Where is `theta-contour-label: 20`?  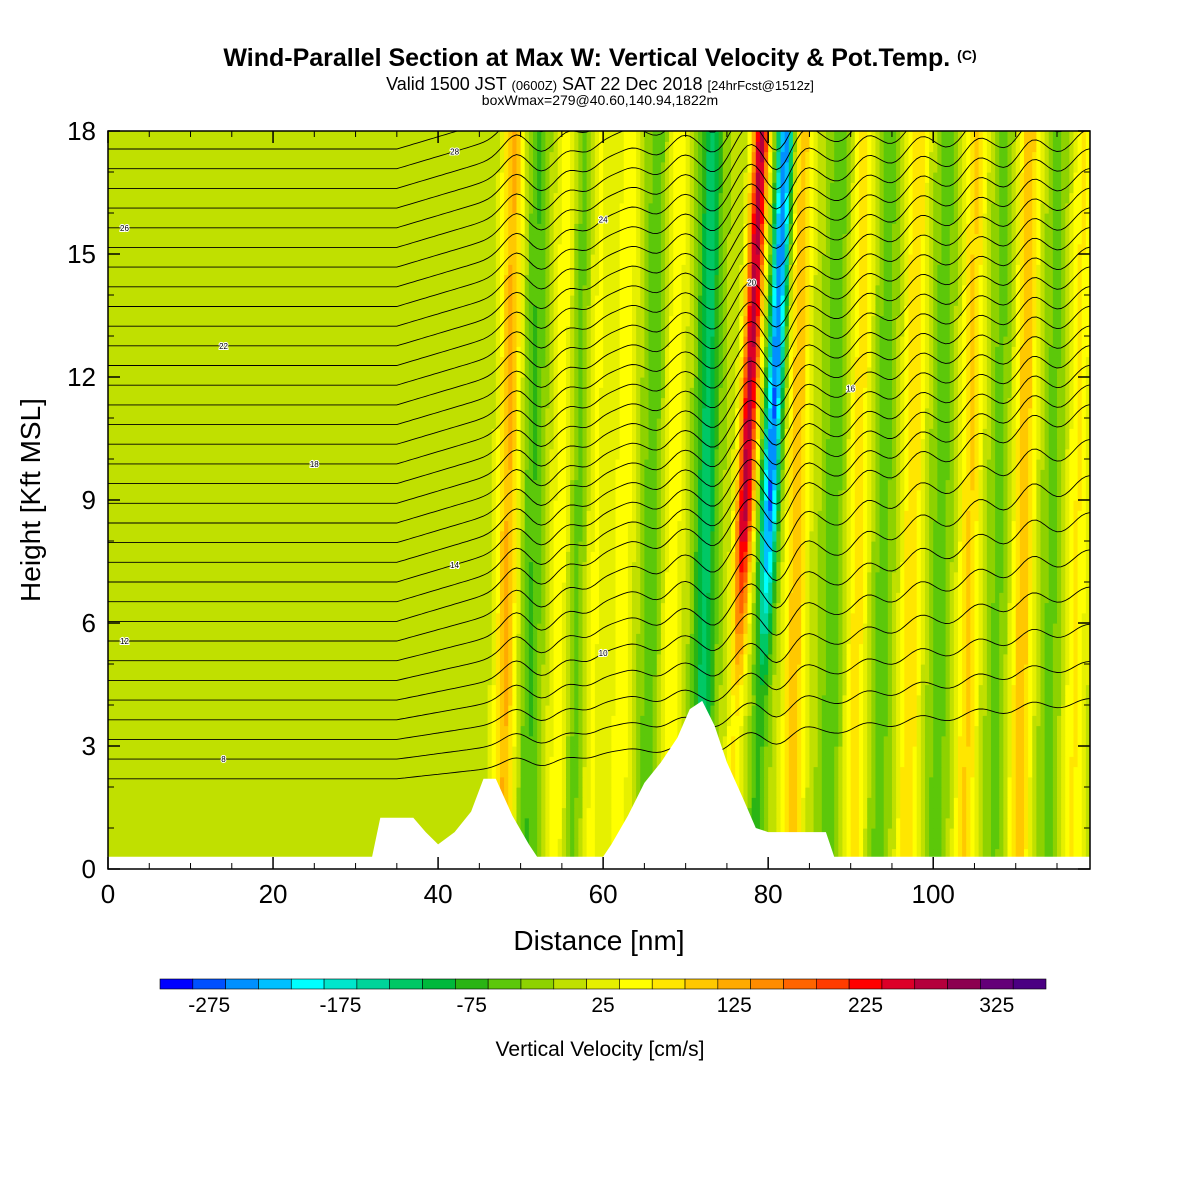 theta-contour-label: 20 is located at coordinates (751, 282).